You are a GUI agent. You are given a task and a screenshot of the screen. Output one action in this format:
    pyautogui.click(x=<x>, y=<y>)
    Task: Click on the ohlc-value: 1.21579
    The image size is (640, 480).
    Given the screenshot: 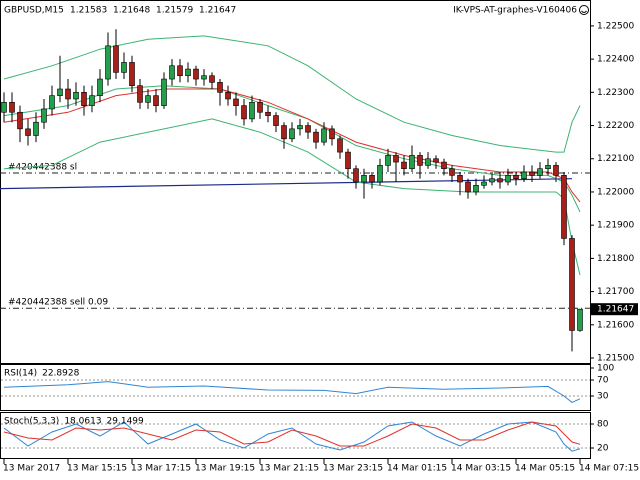 What is the action you would take?
    pyautogui.click(x=174, y=11)
    